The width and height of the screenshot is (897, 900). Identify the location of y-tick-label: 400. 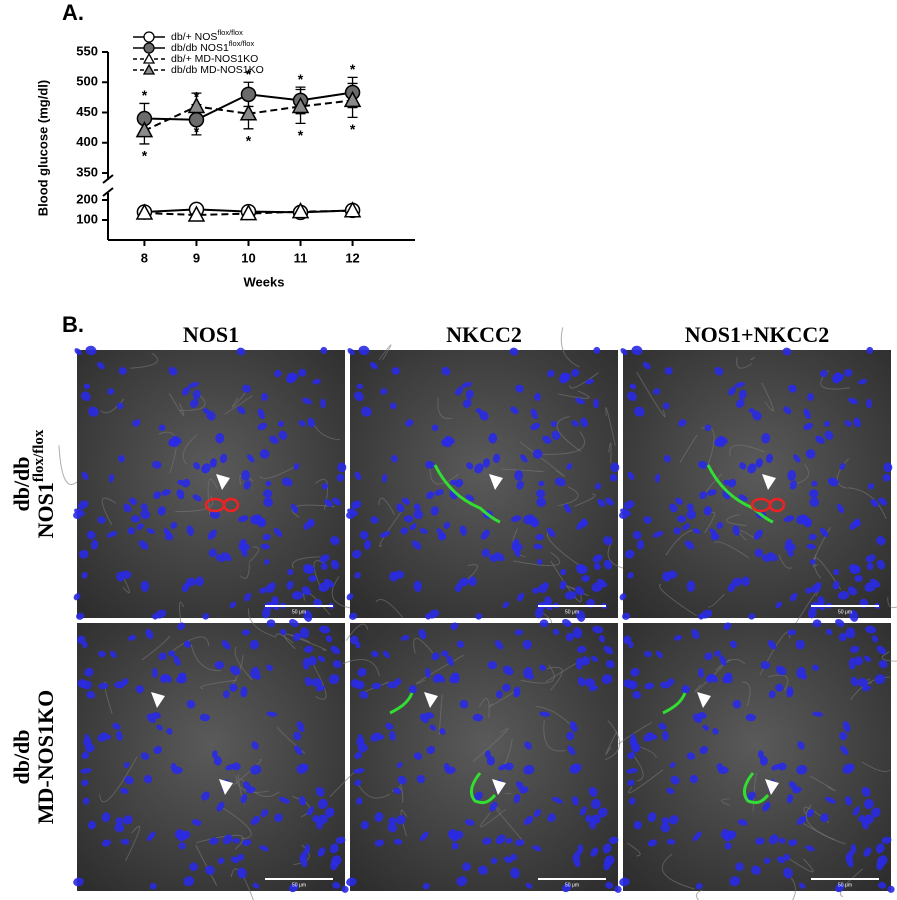
(87, 141).